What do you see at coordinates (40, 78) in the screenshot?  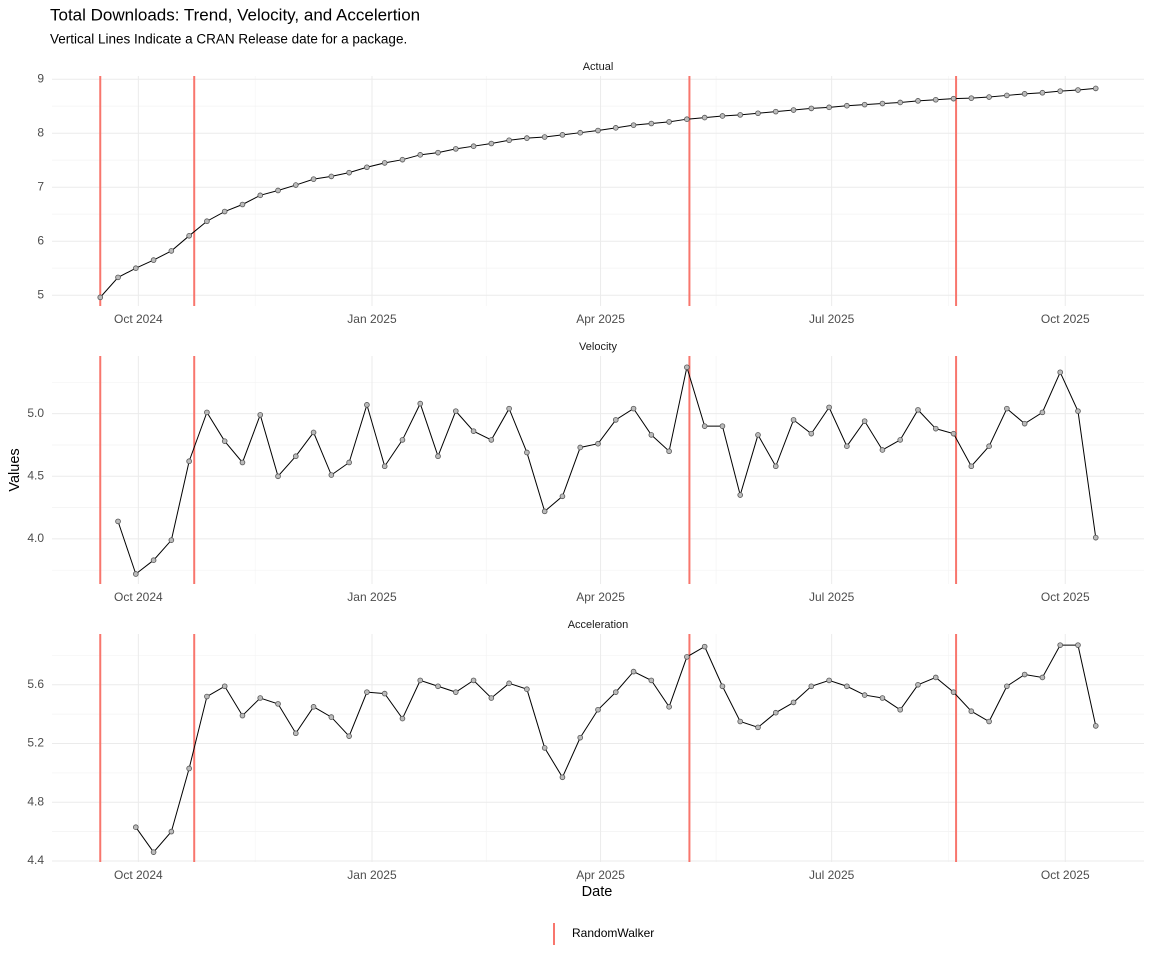 I see `y-tick-label: 9` at bounding box center [40, 78].